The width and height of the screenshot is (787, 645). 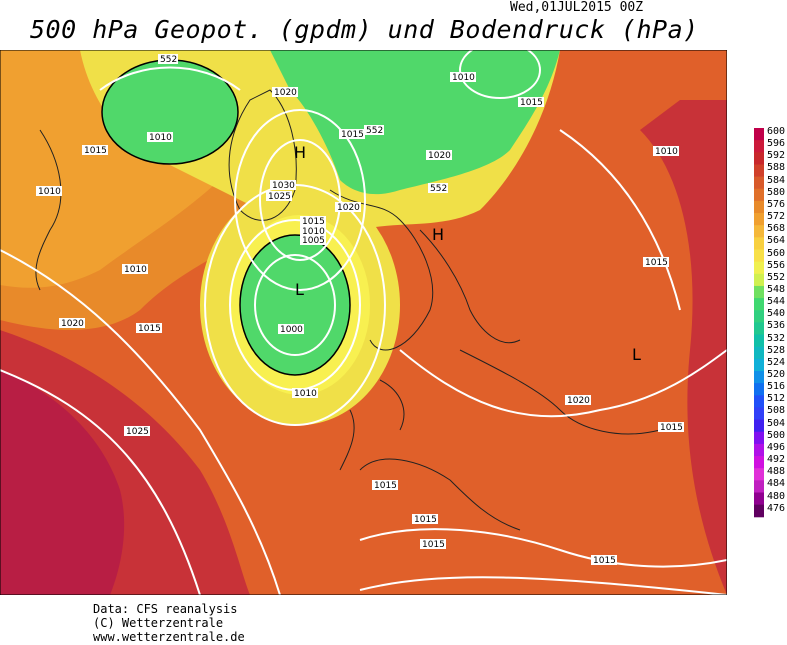 I want to click on svg-text: 1025, so click(x=279, y=197).